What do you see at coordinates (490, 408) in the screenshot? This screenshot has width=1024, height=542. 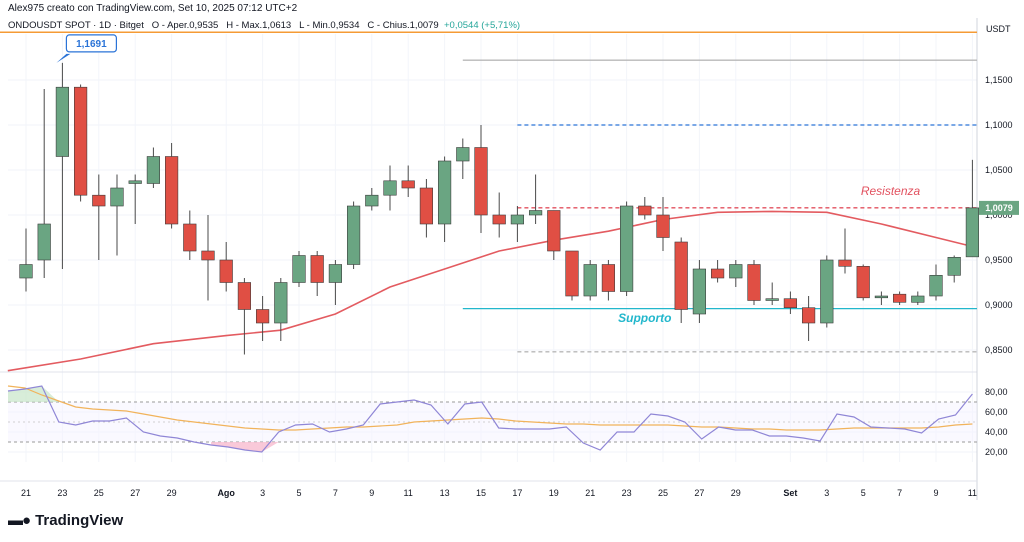 I see `rsi-ma-line` at bounding box center [490, 408].